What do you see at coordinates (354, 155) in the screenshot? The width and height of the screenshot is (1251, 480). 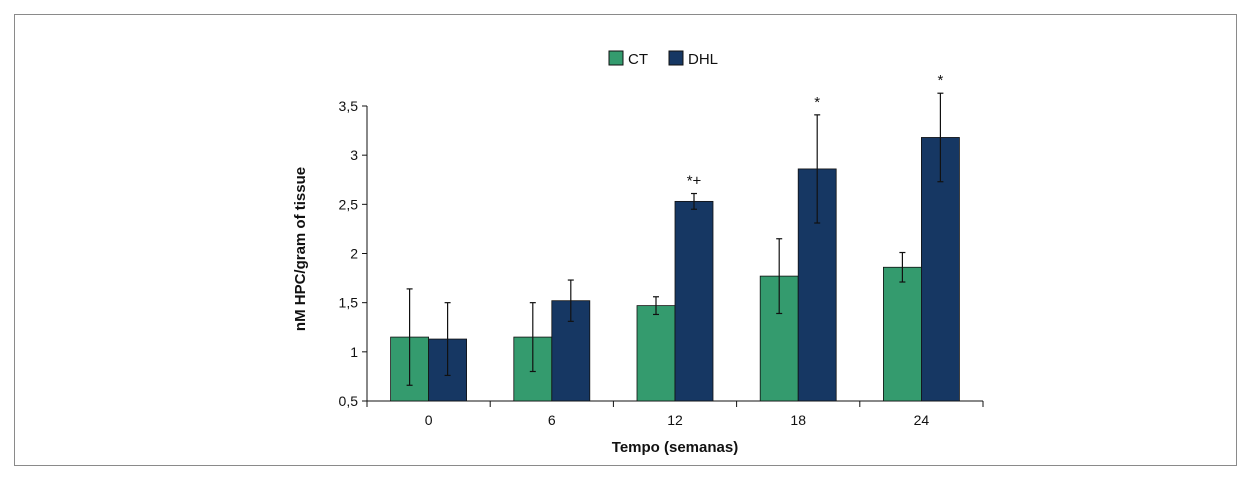 I see `y-tick-label: 3` at bounding box center [354, 155].